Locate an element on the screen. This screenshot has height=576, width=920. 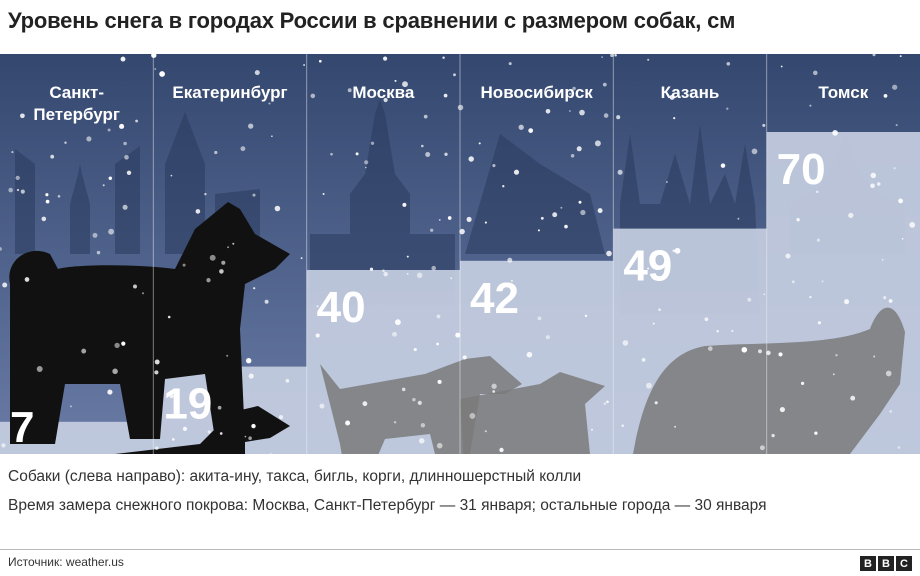
city-landmark-silhouette is located at coordinates (25, 201).